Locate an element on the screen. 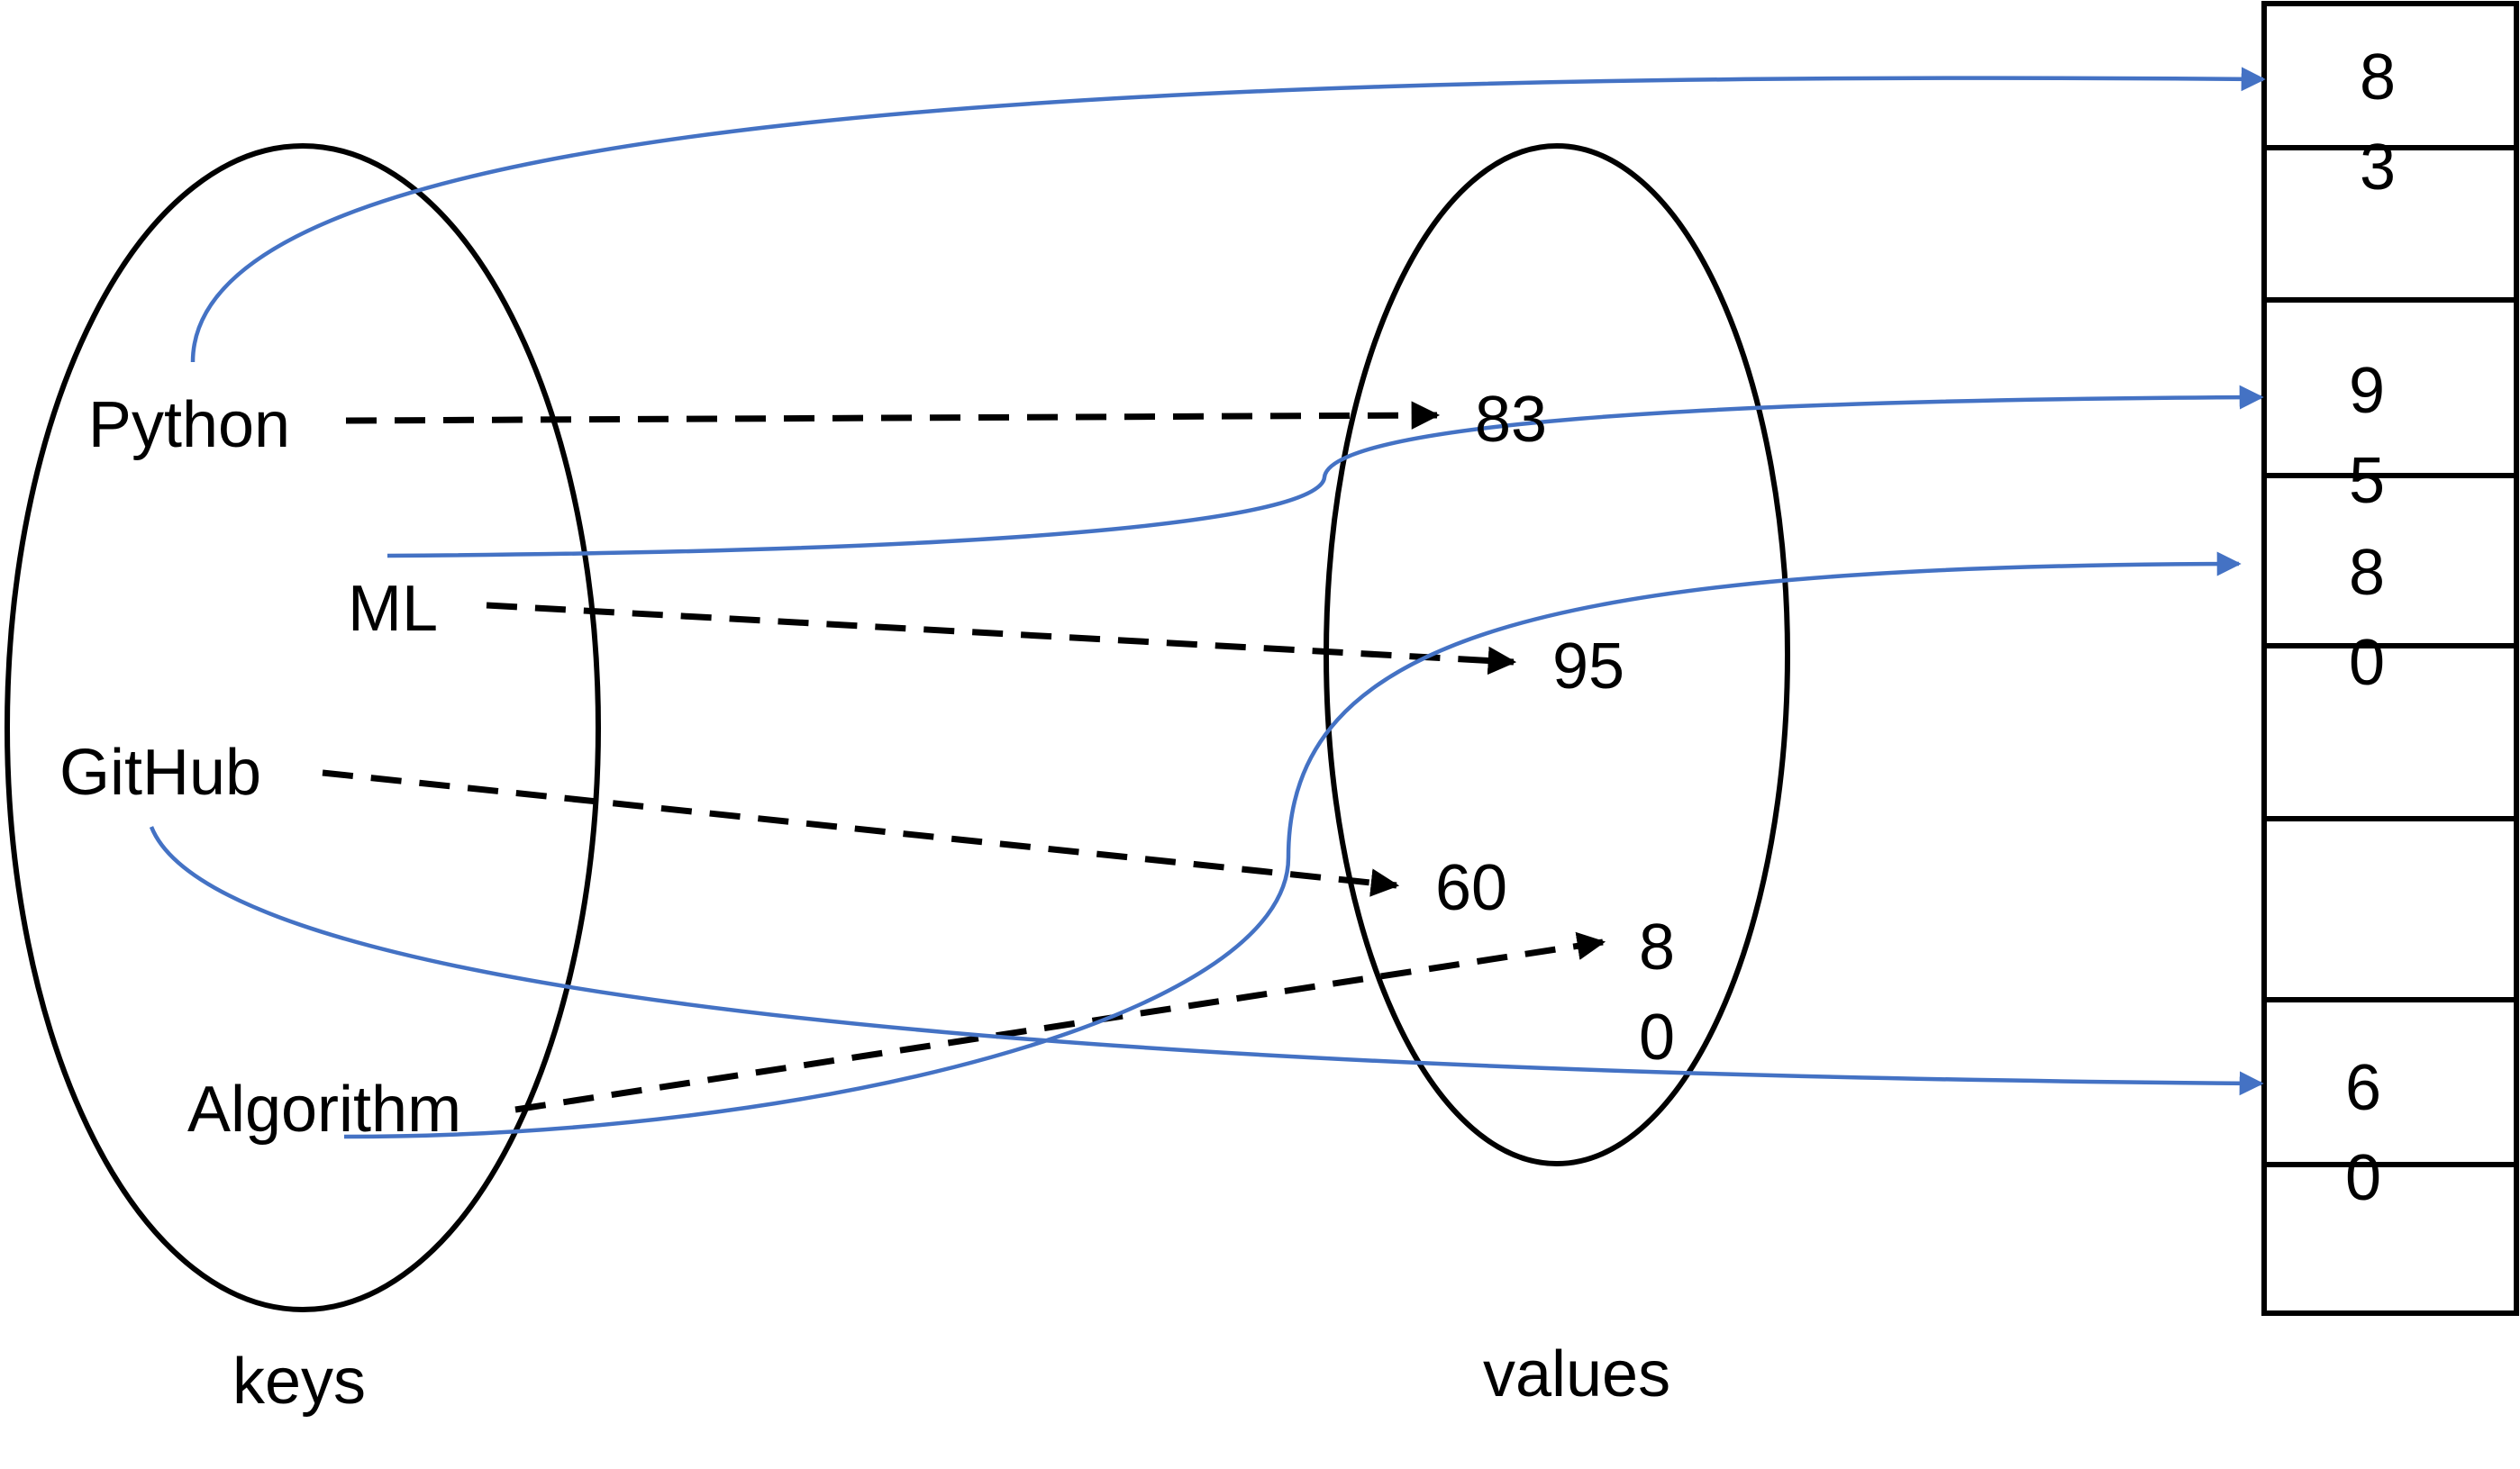 This screenshot has height=1469, width=2520. mapping-arrow-github is located at coordinates (861, 833).